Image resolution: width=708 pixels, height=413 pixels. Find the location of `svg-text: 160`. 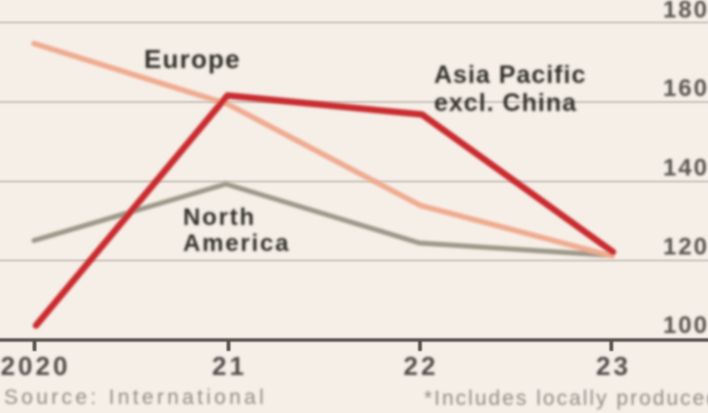

svg-text: 160 is located at coordinates (685, 88).